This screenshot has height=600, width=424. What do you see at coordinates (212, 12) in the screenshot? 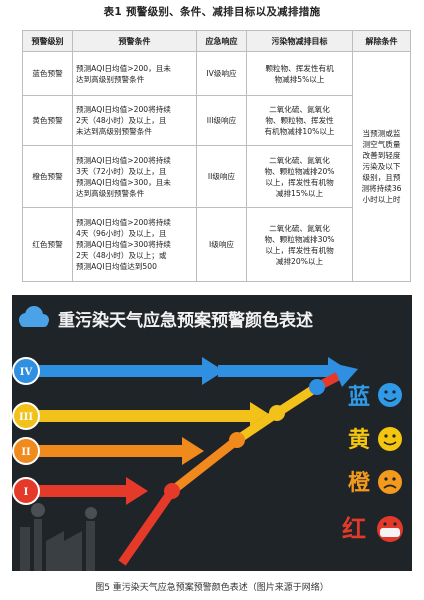
I see `table-title: 表1 预警级别、条件、减排目标以及减排措施` at bounding box center [212, 12].